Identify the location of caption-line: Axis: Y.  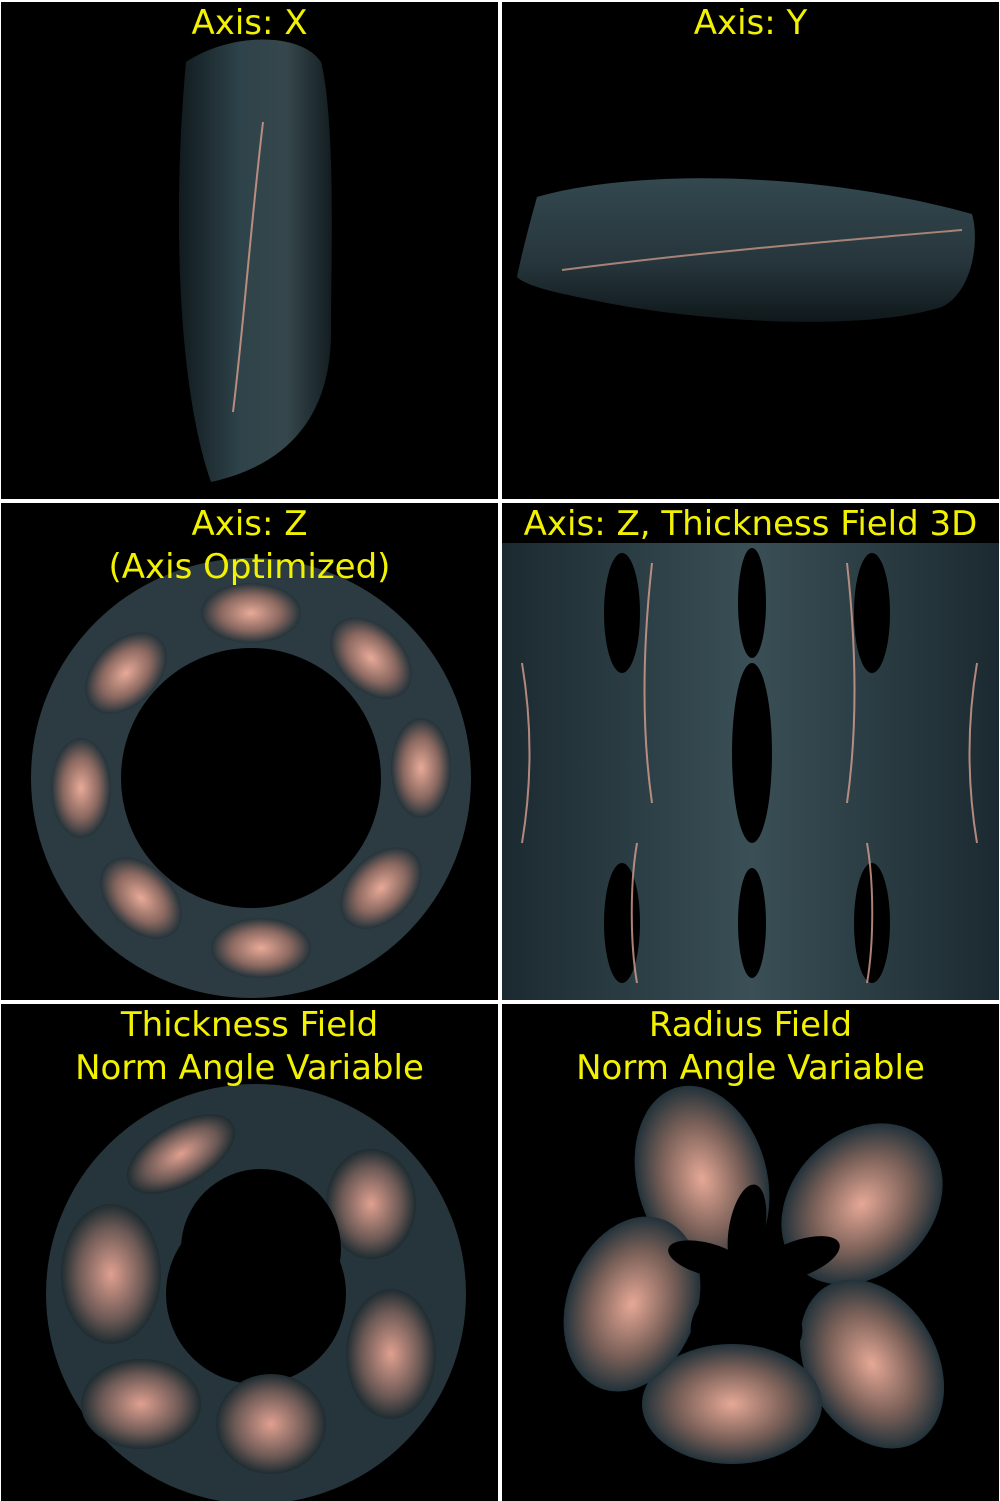
(750, 23).